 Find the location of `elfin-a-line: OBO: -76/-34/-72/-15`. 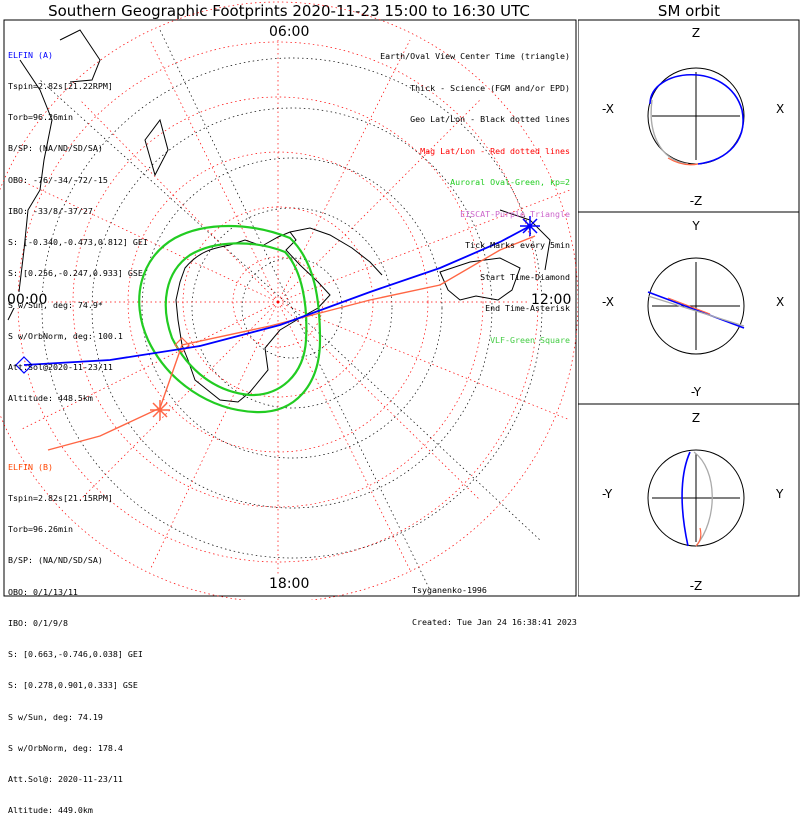

elfin-a-line: OBO: -76/-34/-72/-15 is located at coordinates (58, 179).